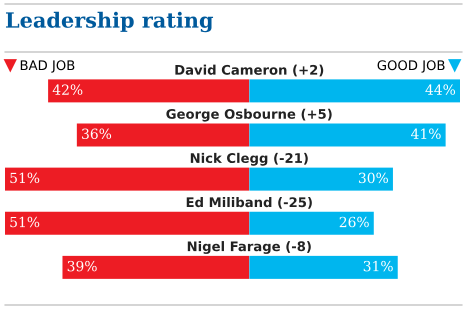 The image size is (470, 313). I want to click on data-label: 30%, so click(373, 178).